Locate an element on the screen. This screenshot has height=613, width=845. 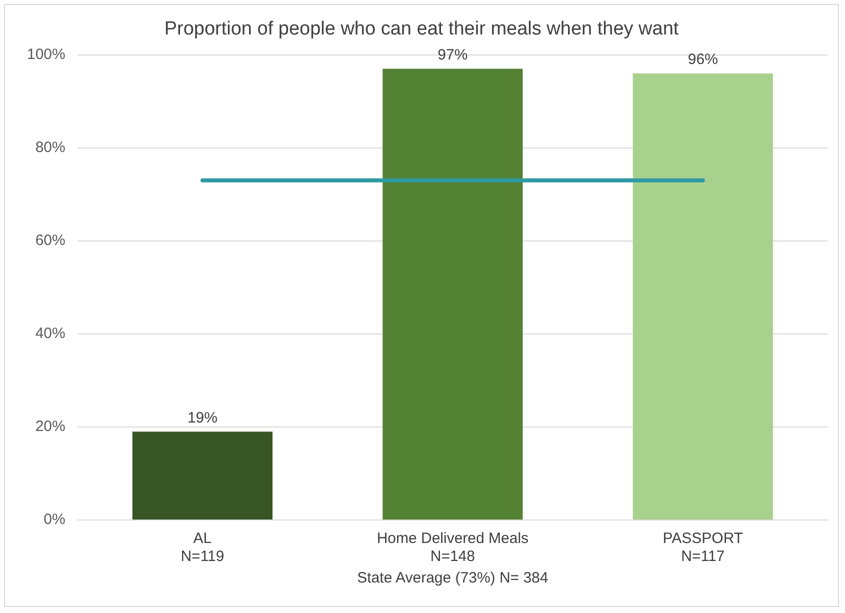
y-tick-label: 0% is located at coordinates (55, 519).